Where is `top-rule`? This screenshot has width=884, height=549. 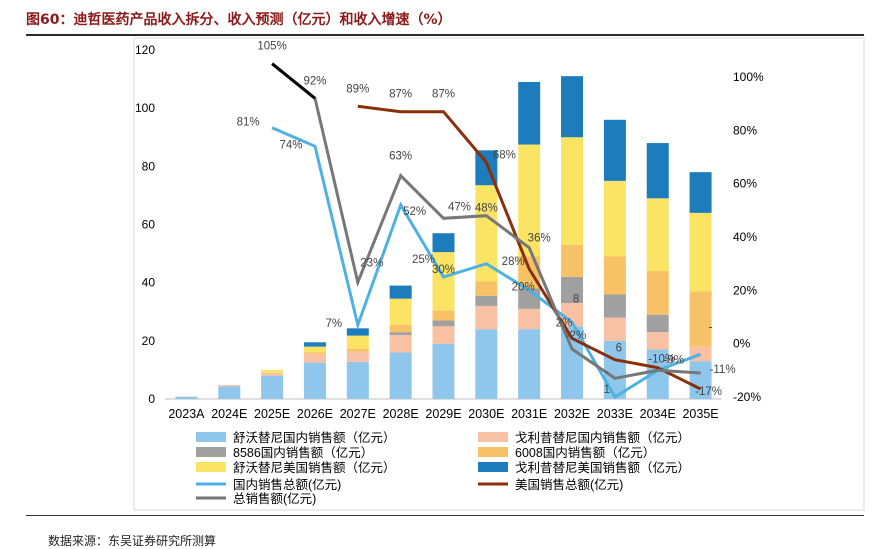 top-rule is located at coordinates (445, 35).